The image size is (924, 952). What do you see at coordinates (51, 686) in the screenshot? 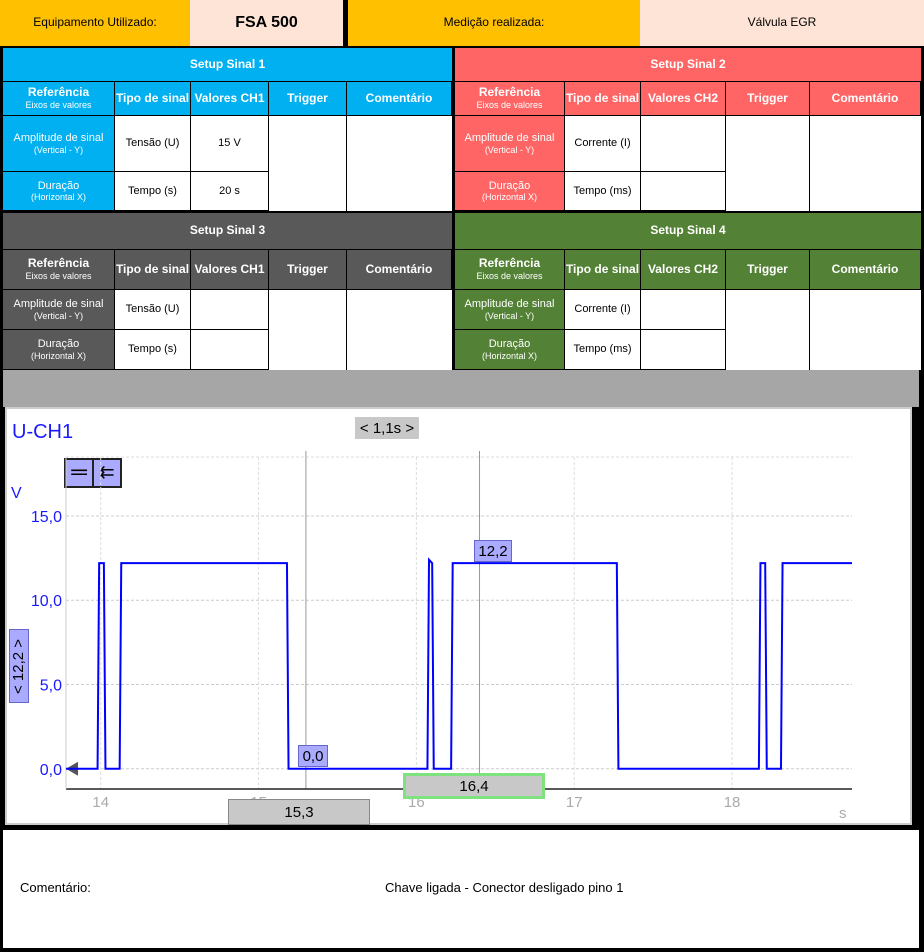
I see `y-tick-label: 5,0` at bounding box center [51, 686].